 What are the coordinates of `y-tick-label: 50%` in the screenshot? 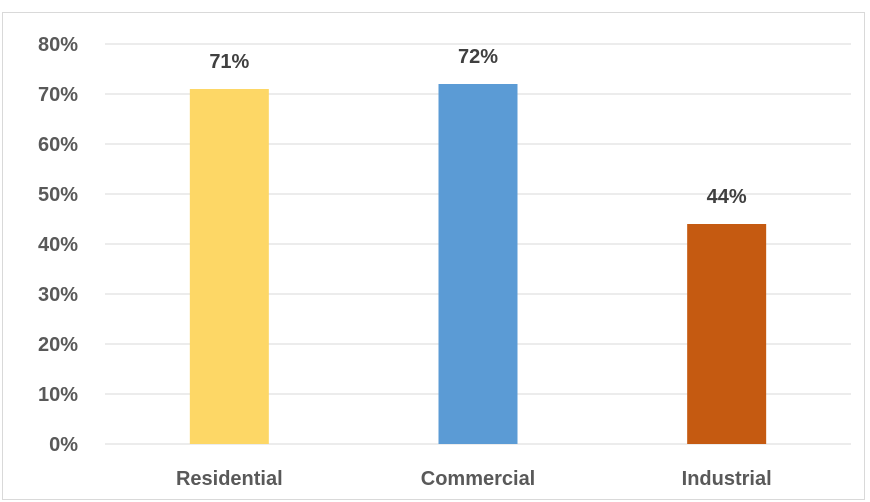 It's located at (58, 195).